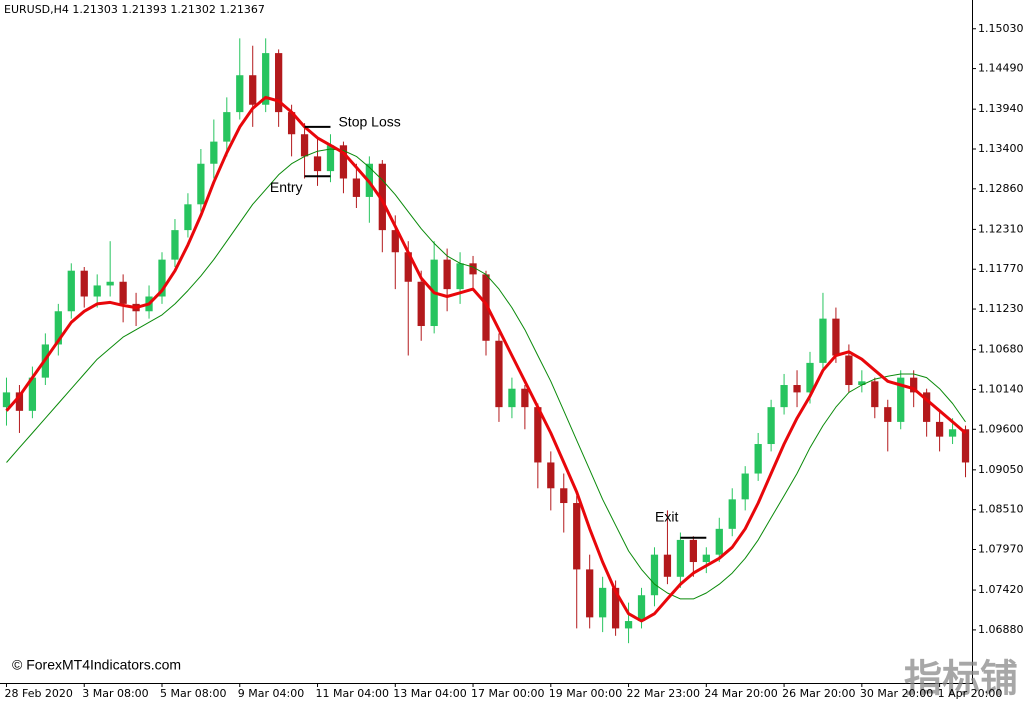  I want to click on x-tick-label: 28 Feb 2020, so click(38, 693).